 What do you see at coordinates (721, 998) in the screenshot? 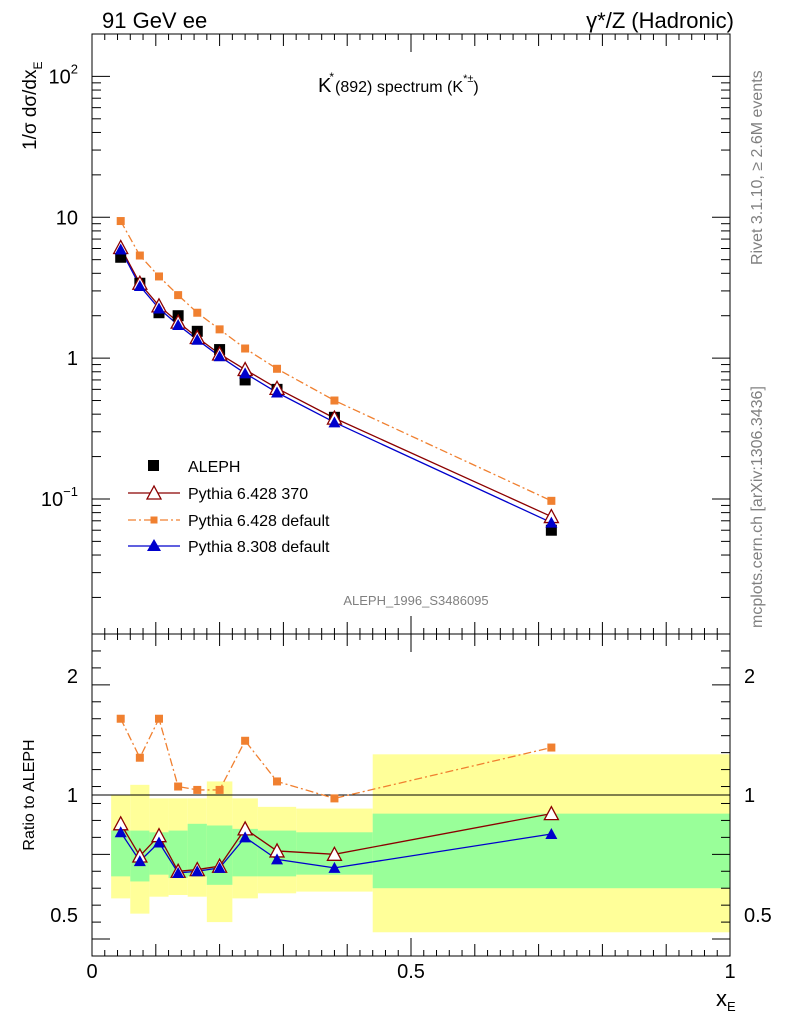
I see `x-label-main: x` at bounding box center [721, 998].